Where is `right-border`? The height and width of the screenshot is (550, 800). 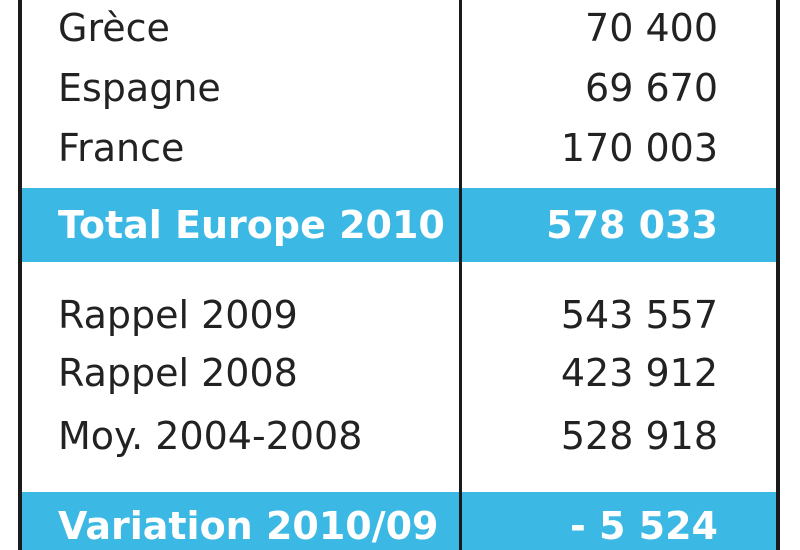
right-border is located at coordinates (778, 275).